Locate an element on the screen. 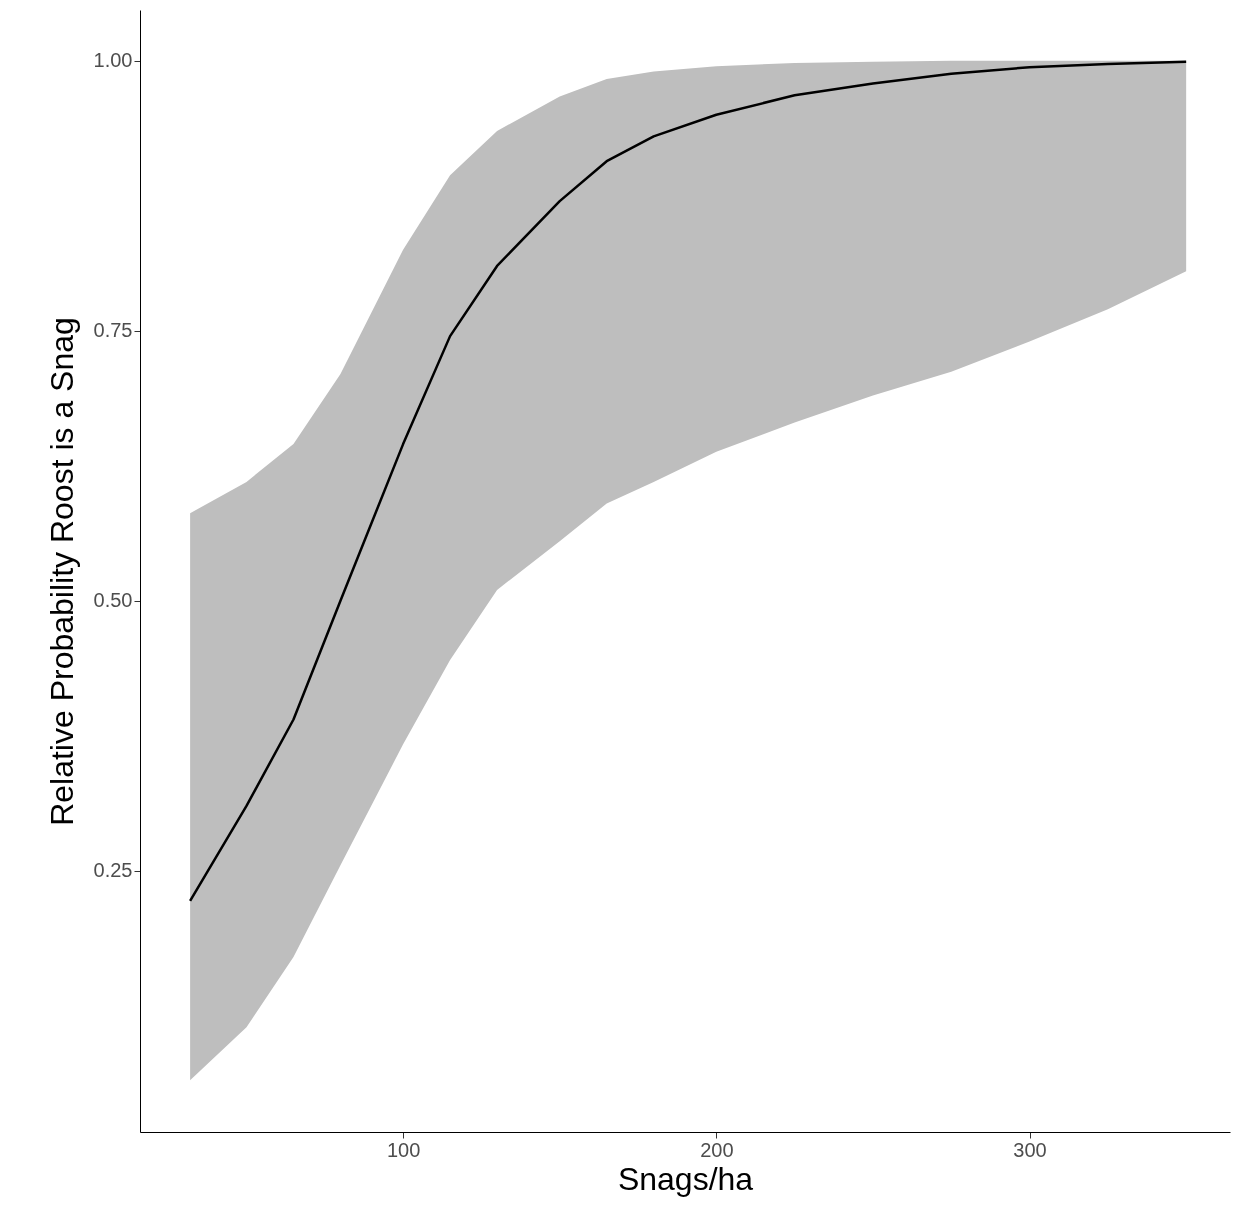 This screenshot has width=1238, height=1232. x-axis-title: Snags/ha is located at coordinates (685, 1178).